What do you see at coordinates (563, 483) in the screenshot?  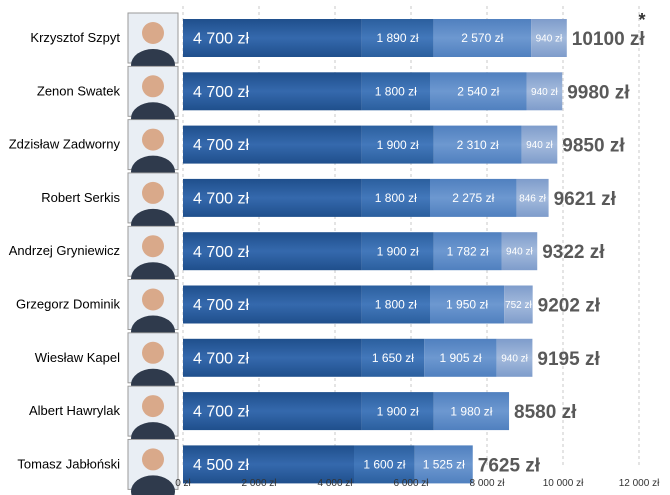 I see `x-tick-label: 10 000 zł` at bounding box center [563, 483].